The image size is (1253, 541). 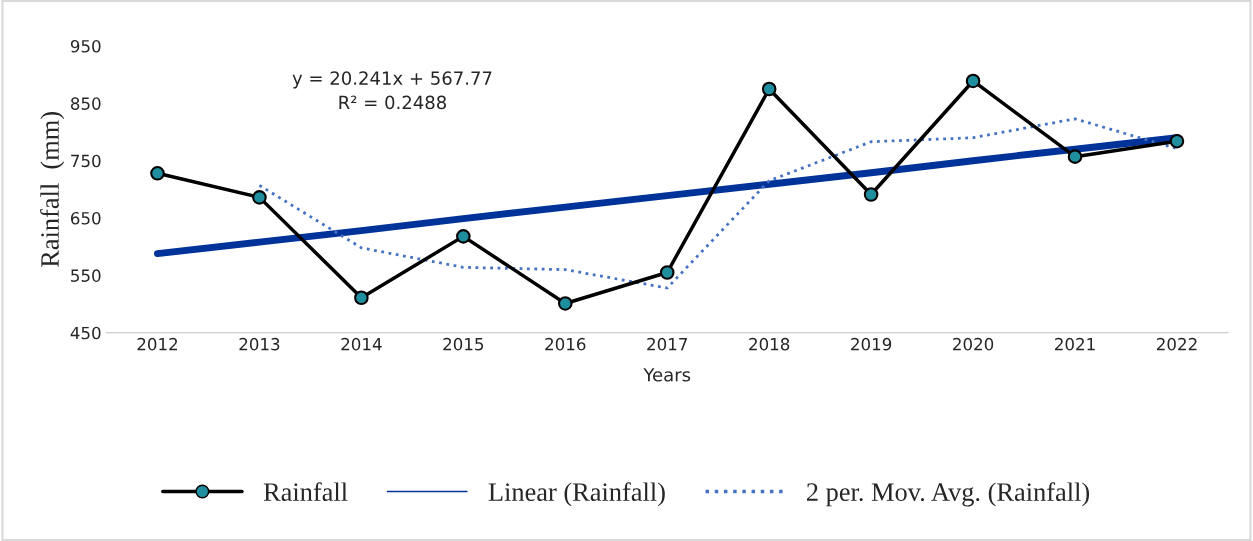 I want to click on x-tick-label: 2015, so click(x=463, y=344).